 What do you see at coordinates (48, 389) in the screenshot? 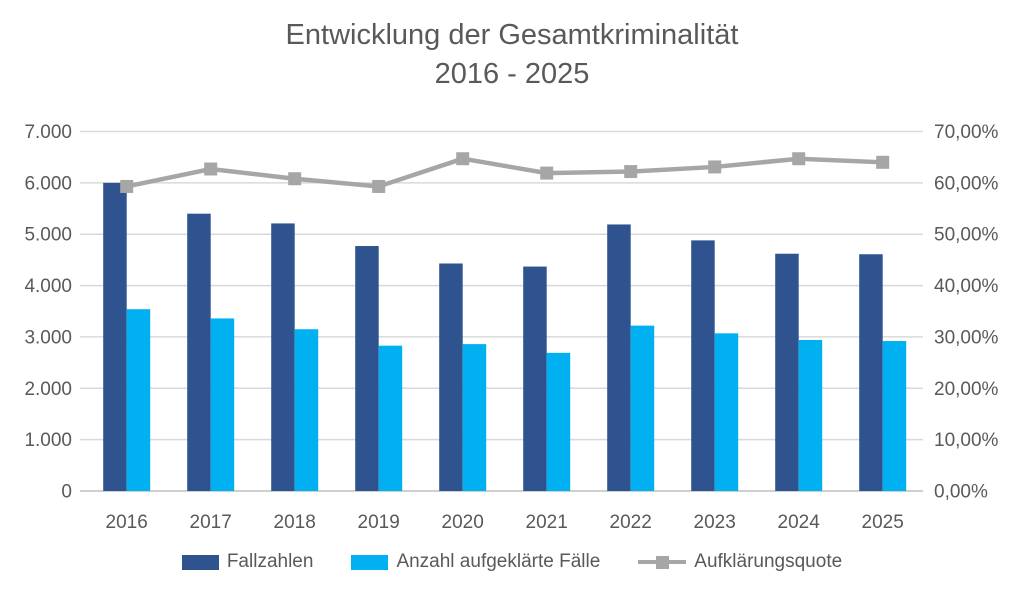
I see `y-left-tick-label: 2.000` at bounding box center [48, 389].